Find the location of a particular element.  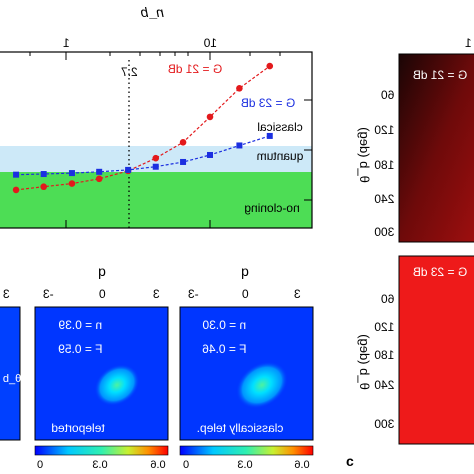

colorbar-right-tick-03: 0.3 is located at coordinates (244, 465).